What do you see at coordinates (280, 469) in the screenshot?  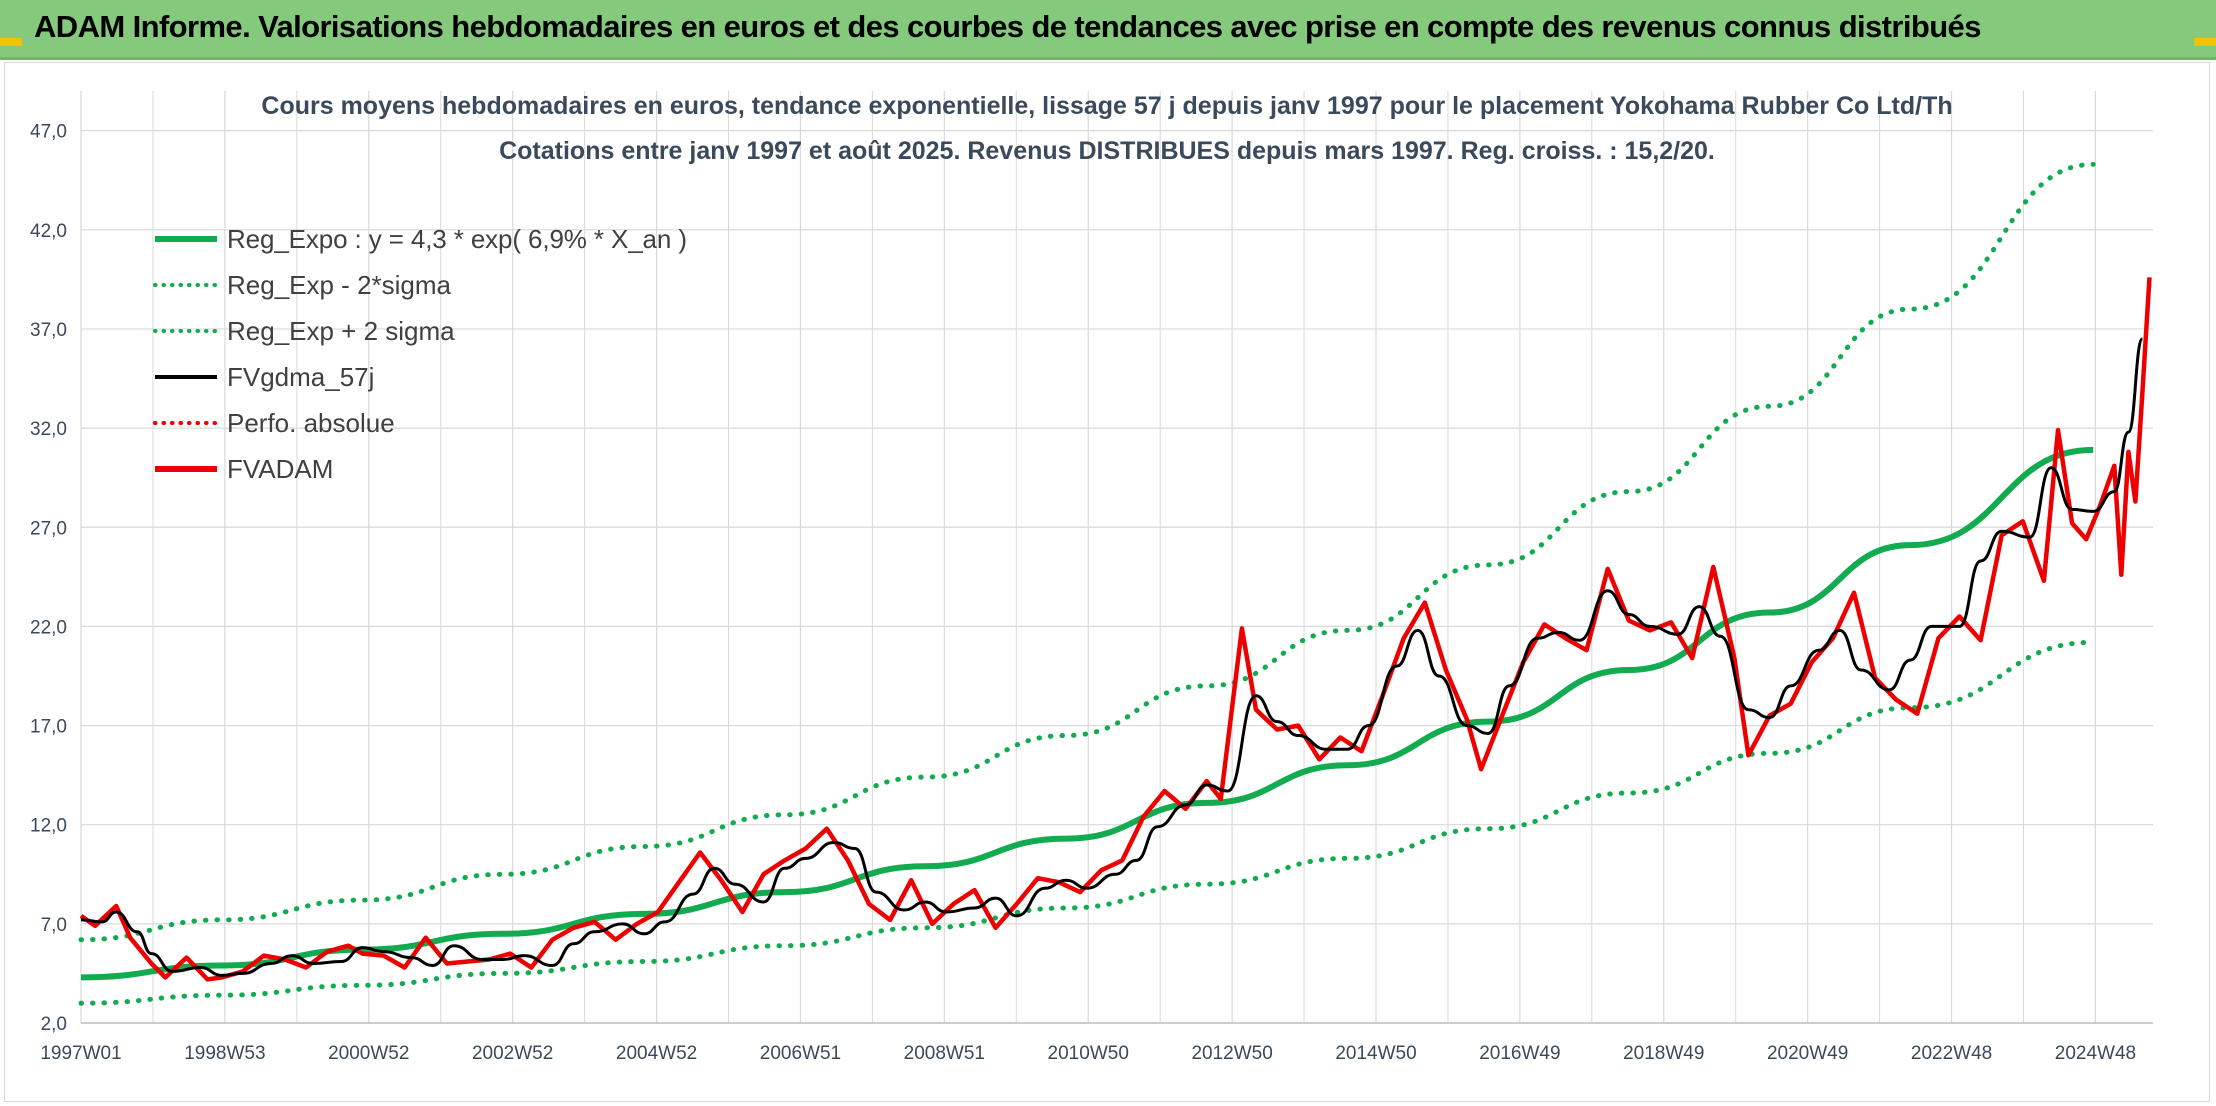 I see `legend-label-adam: FVADAM` at bounding box center [280, 469].